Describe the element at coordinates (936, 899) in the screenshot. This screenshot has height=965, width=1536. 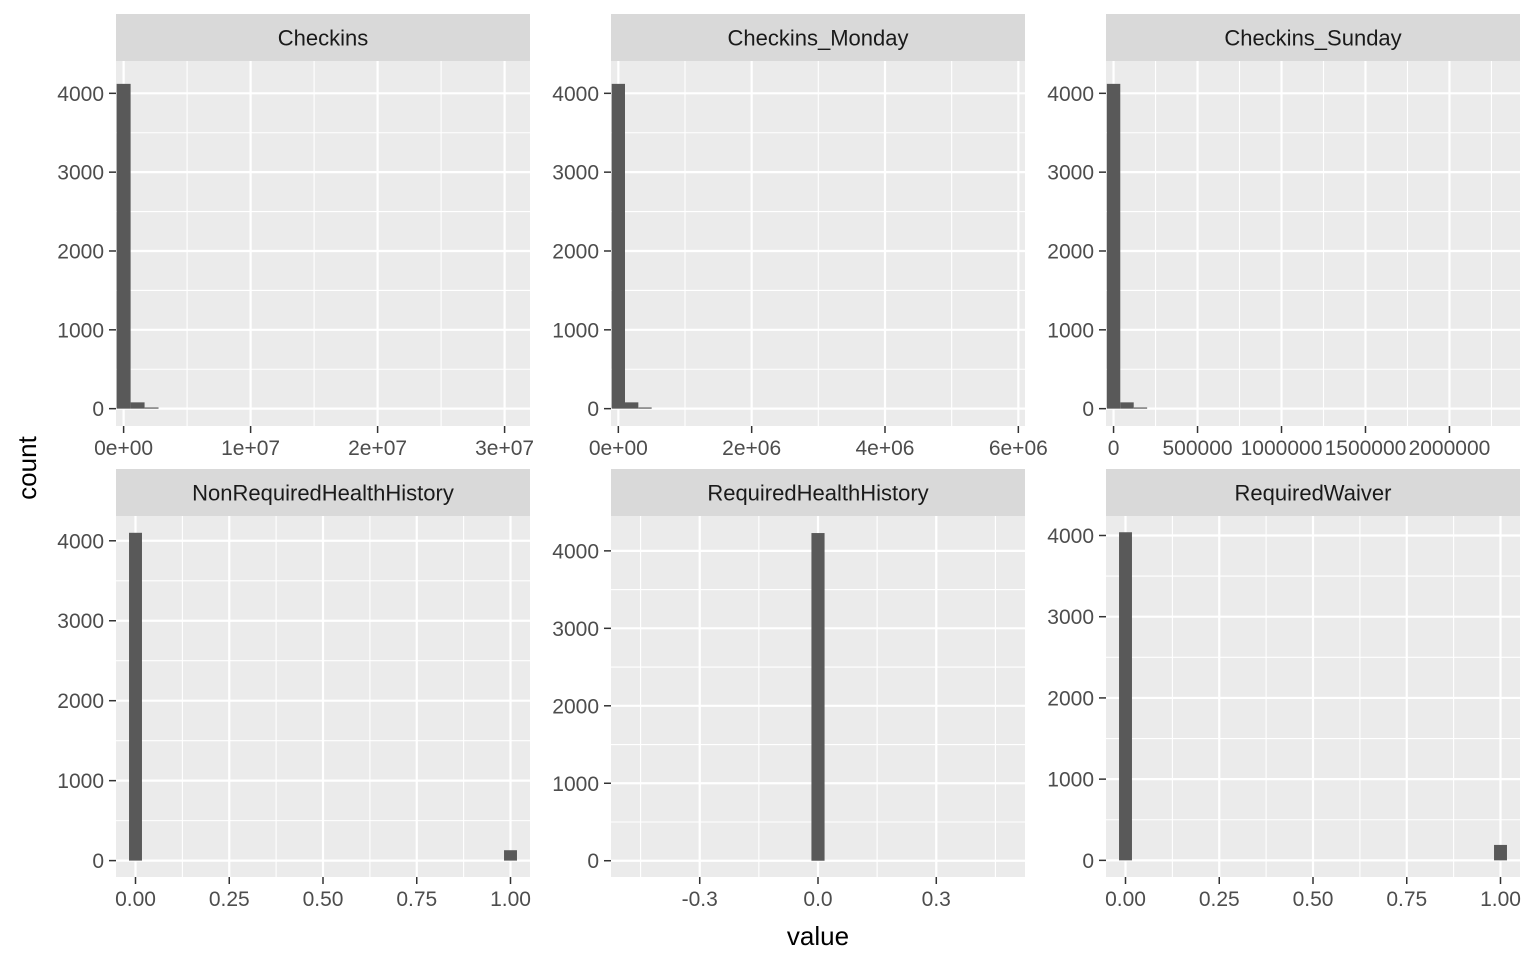
I see `x-tick-label: 0.3` at that location.